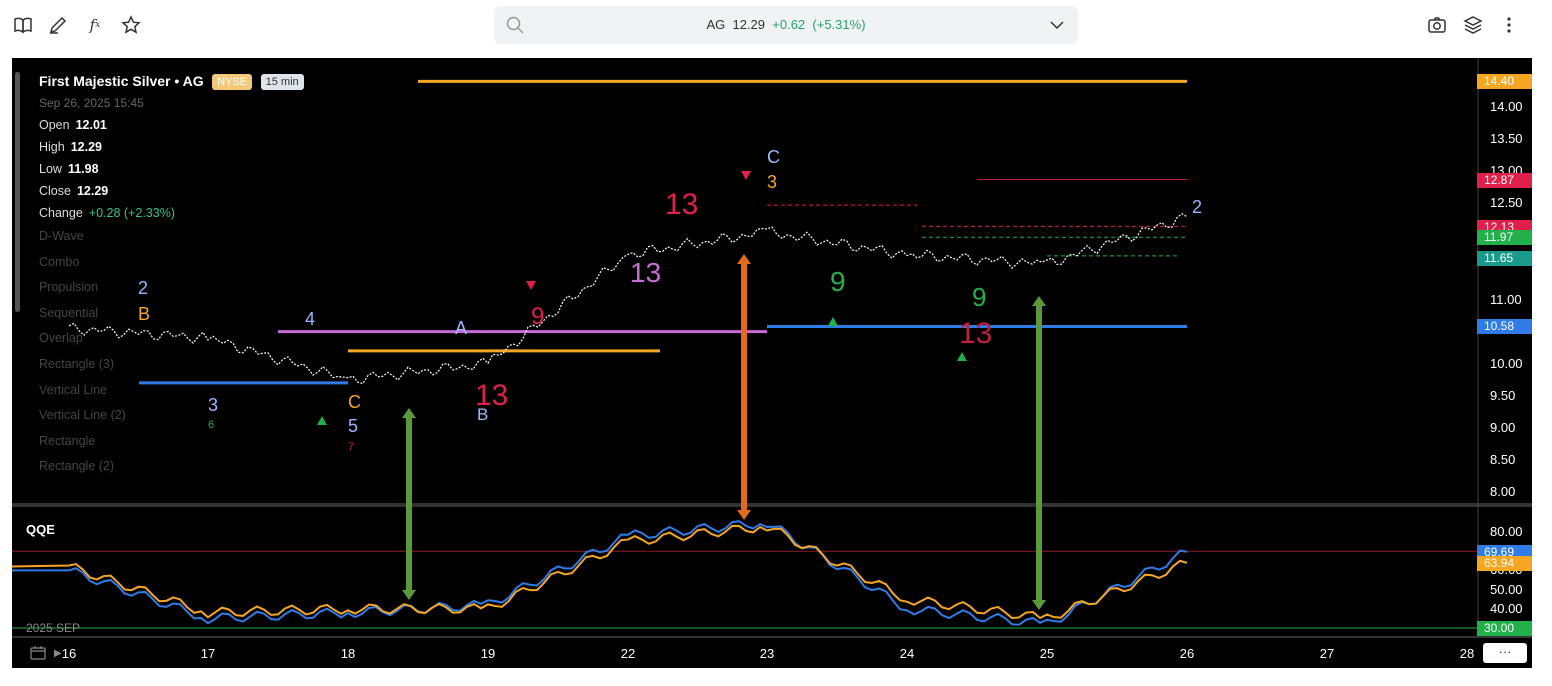 This screenshot has width=1552, height=686. What do you see at coordinates (211, 425) in the screenshot?
I see `count-annotation: 6` at bounding box center [211, 425].